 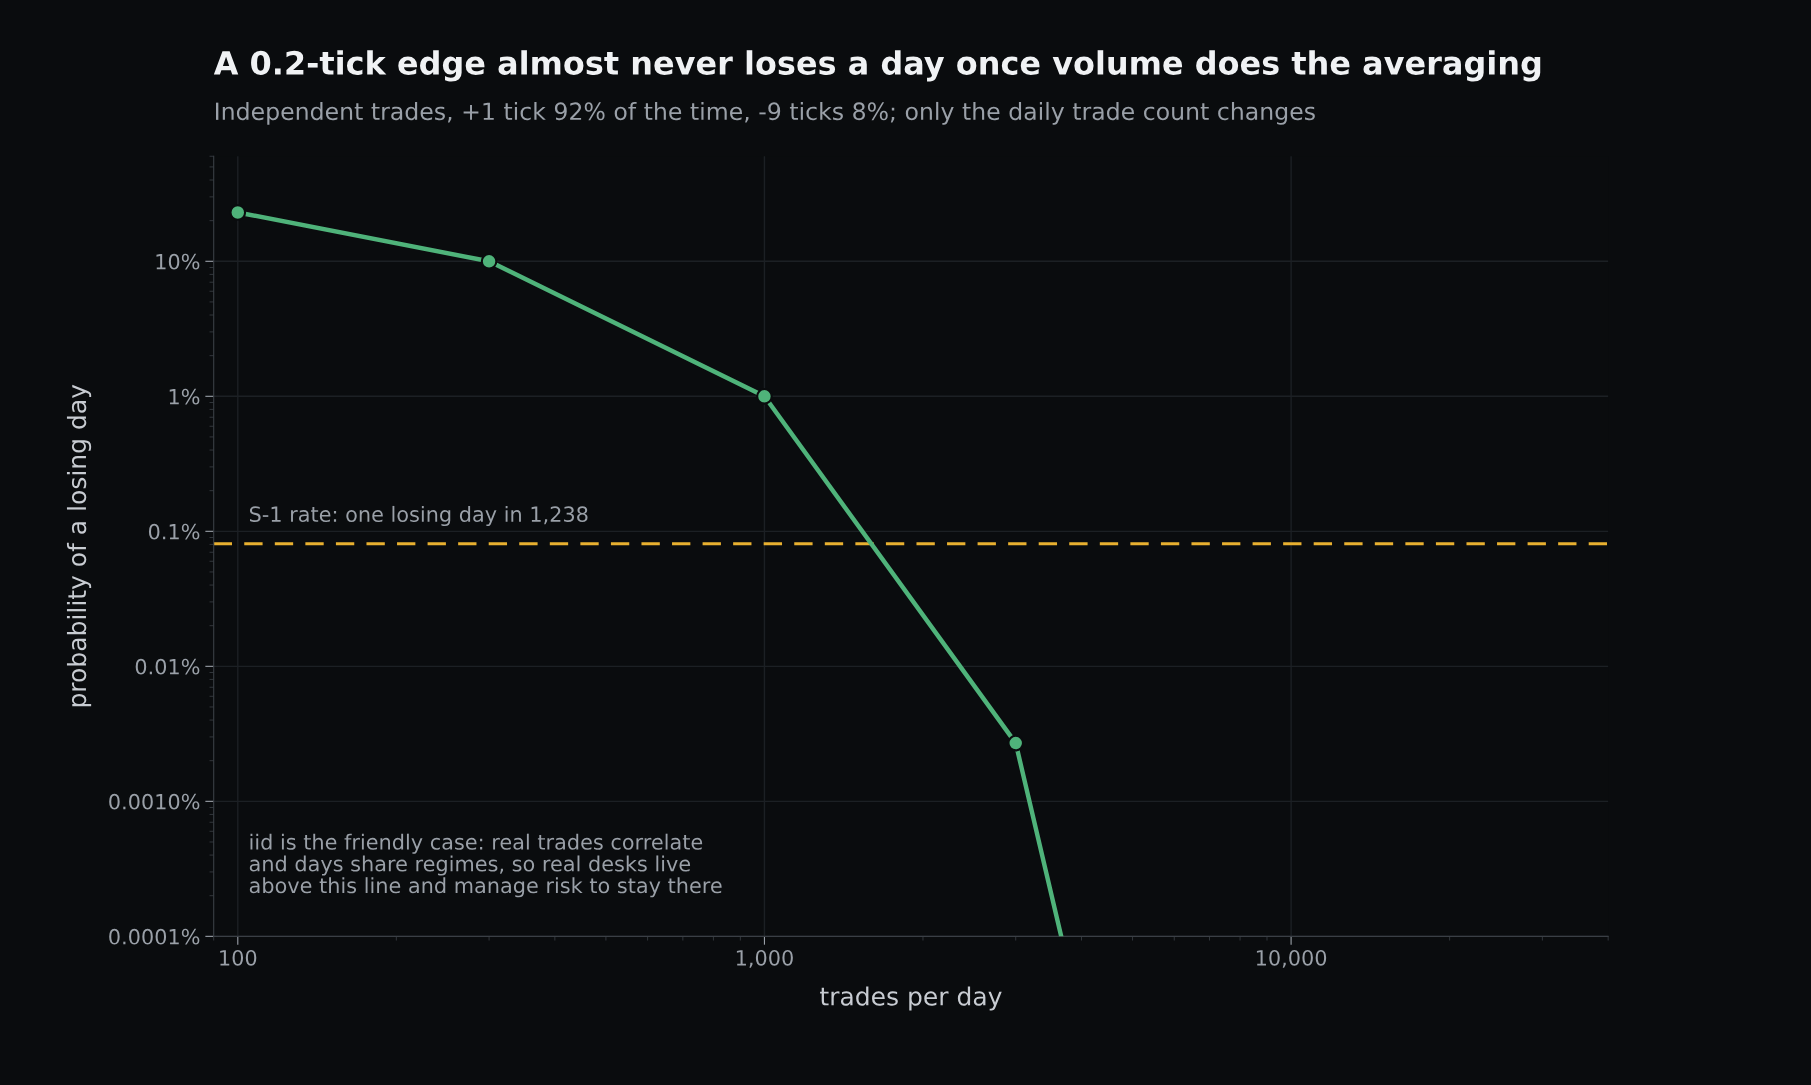 I want to click on y-tick-label: 0.01%, so click(x=167, y=666).